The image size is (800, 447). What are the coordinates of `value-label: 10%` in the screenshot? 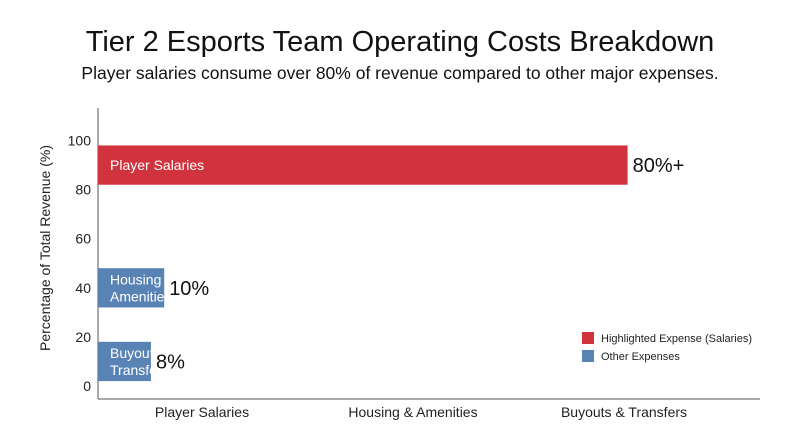 It's located at (189, 289).